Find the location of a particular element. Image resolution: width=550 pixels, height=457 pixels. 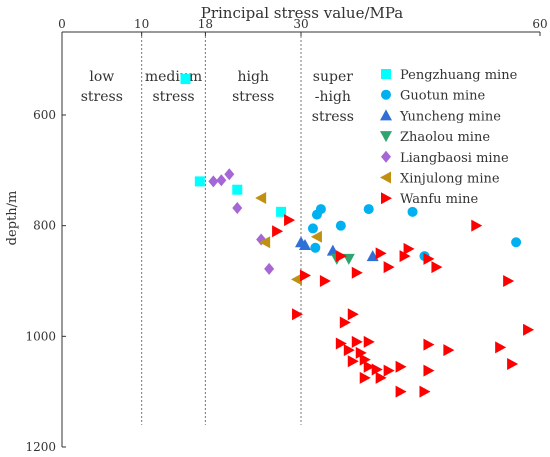

x-axis-title: Principal stress value/MPa is located at coordinates (302, 13).